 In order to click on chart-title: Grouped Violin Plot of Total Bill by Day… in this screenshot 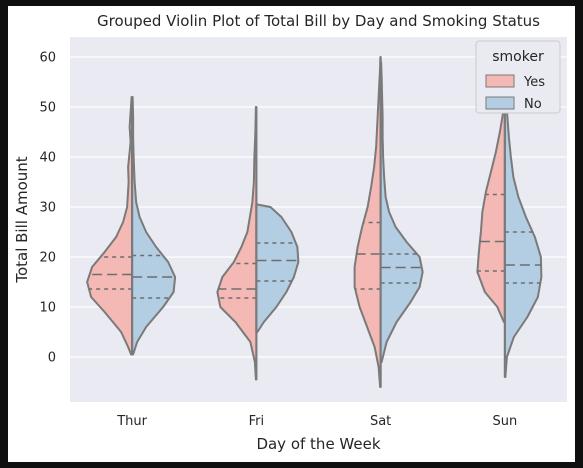, I will do `click(318, 21)`.